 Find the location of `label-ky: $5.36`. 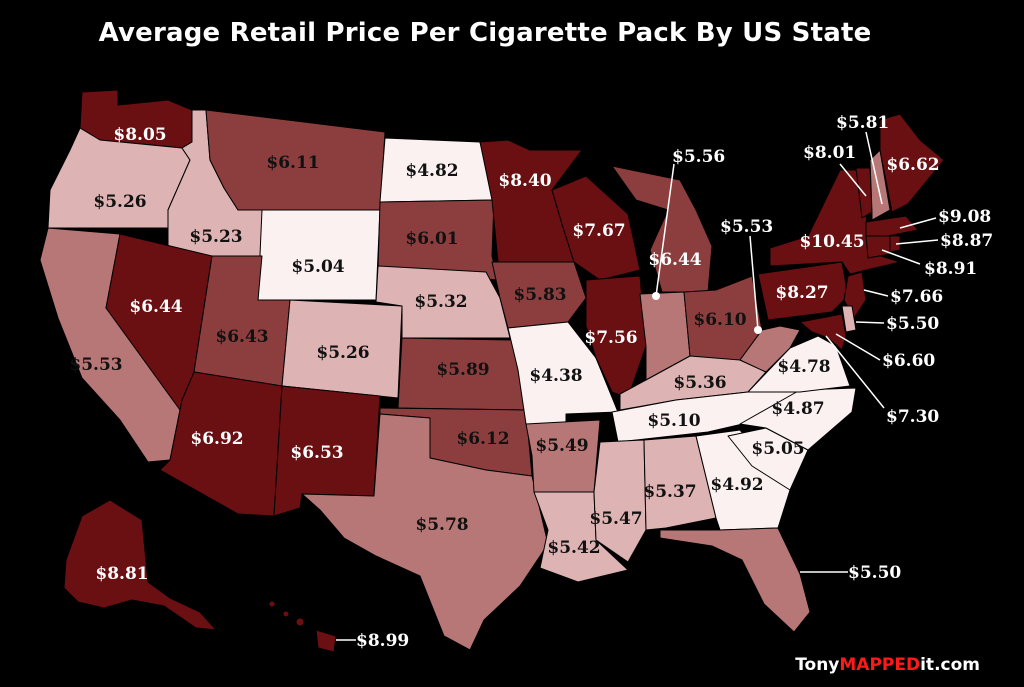

label-ky: $5.36 is located at coordinates (699, 383).